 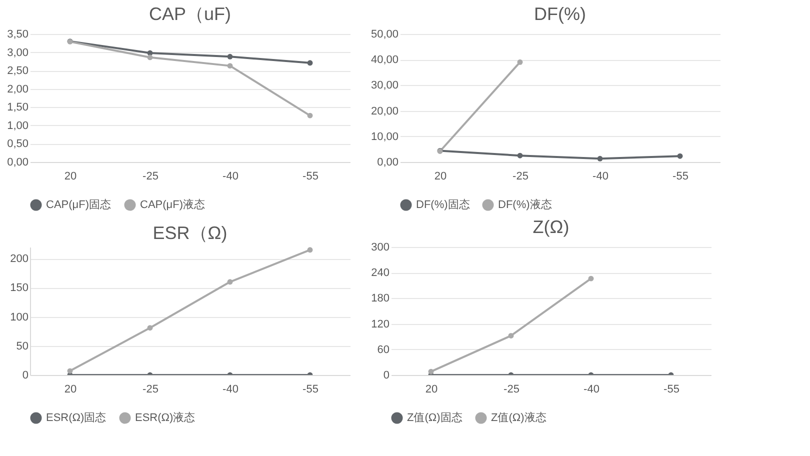 I want to click on y-tick-label: 20,00, so click(x=384, y=111).